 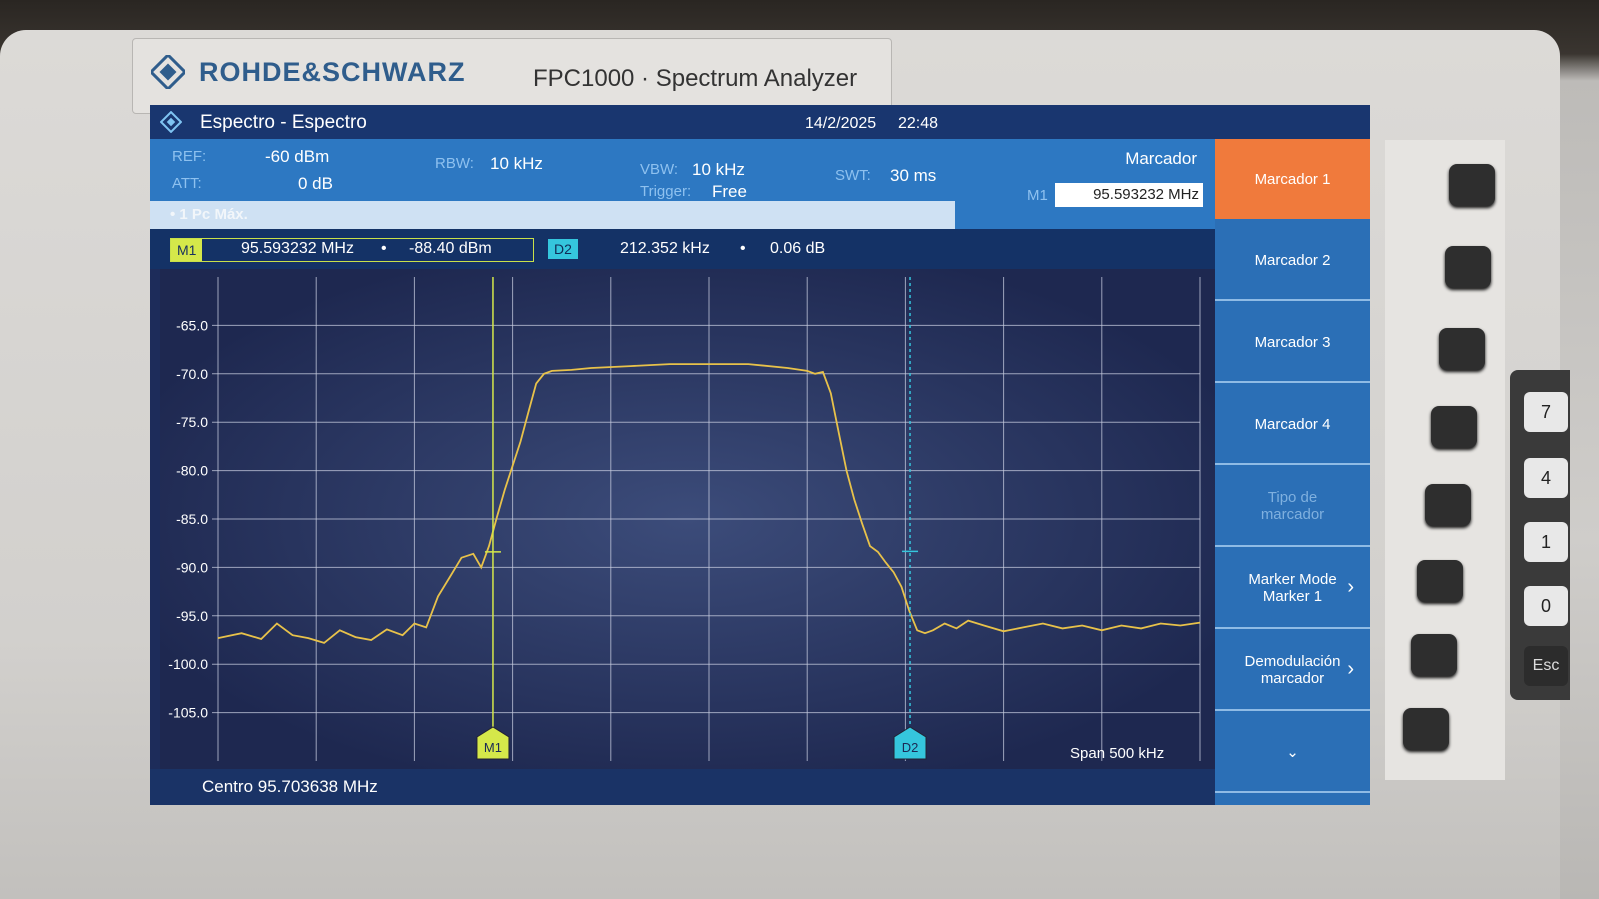 What do you see at coordinates (297, 157) in the screenshot?
I see `ref-value: -60 dBm` at bounding box center [297, 157].